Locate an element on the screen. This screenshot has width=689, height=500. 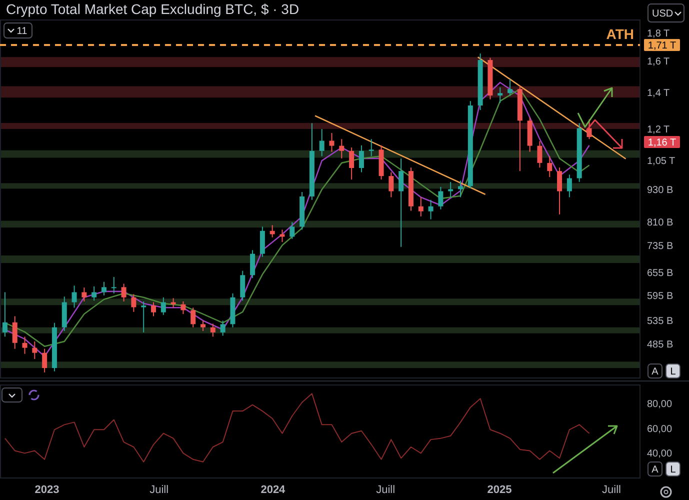
text: USD is located at coordinates (663, 14).